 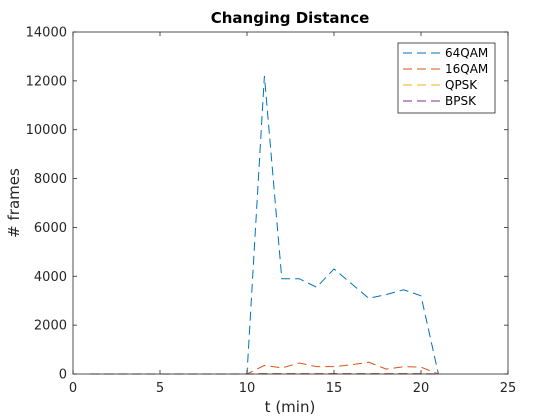 I want to click on y-tick-label-3: 6000, so click(x=50, y=228).